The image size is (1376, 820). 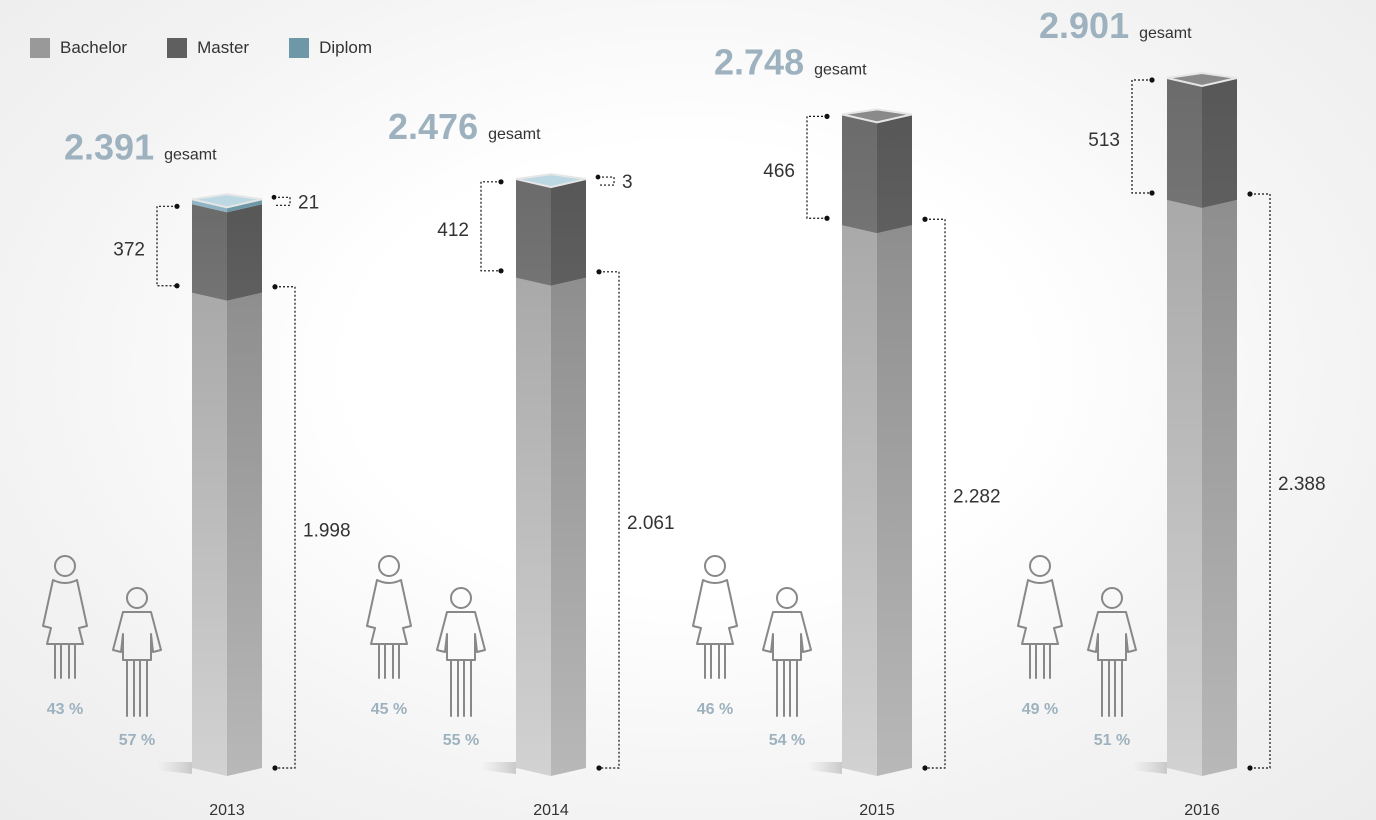 I want to click on bracket-master-2015, so click(x=816, y=167).